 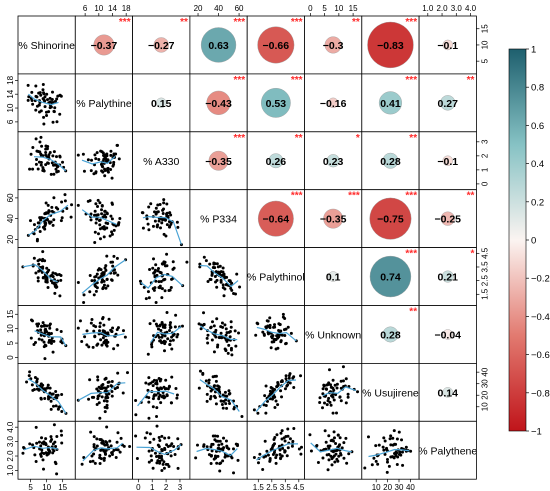 I want to click on axis-tick-label: 10, so click(x=338, y=8).